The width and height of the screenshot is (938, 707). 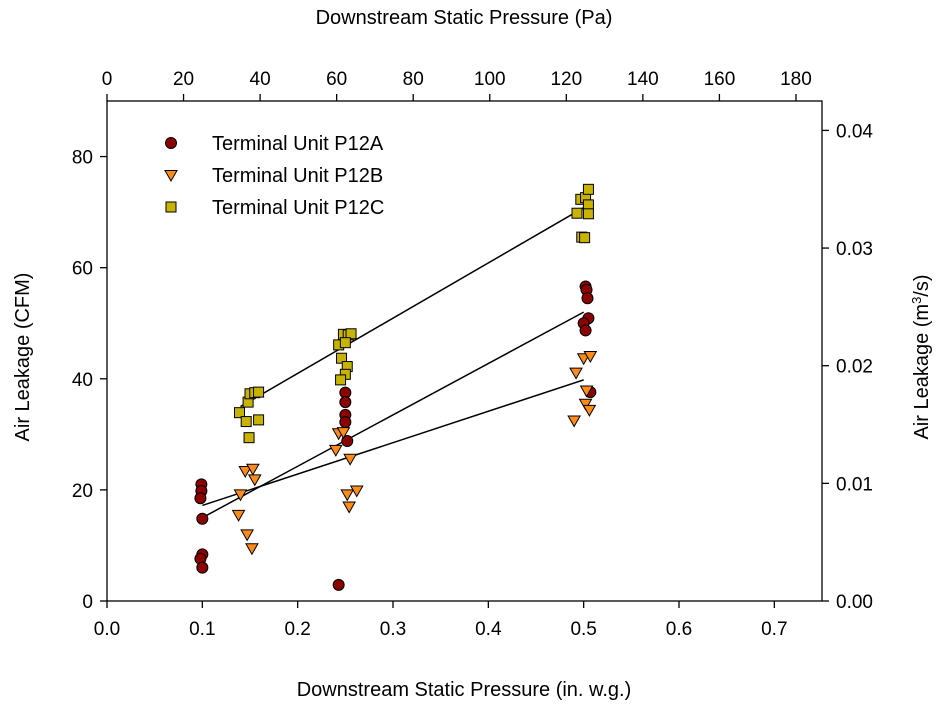 What do you see at coordinates (202, 629) in the screenshot?
I see `x-tick-label: 0.1` at bounding box center [202, 629].